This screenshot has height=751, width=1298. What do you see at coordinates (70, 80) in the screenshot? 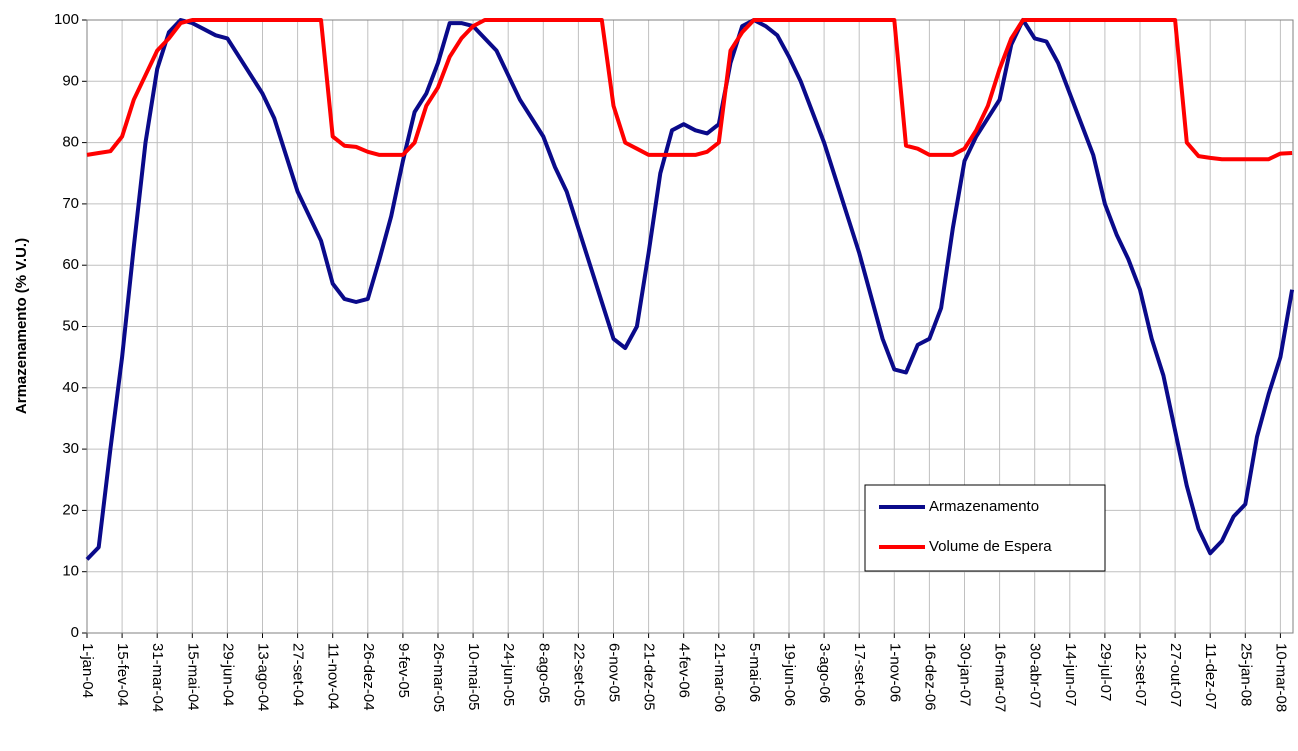
I see `y-tick-label: 90` at bounding box center [70, 80].